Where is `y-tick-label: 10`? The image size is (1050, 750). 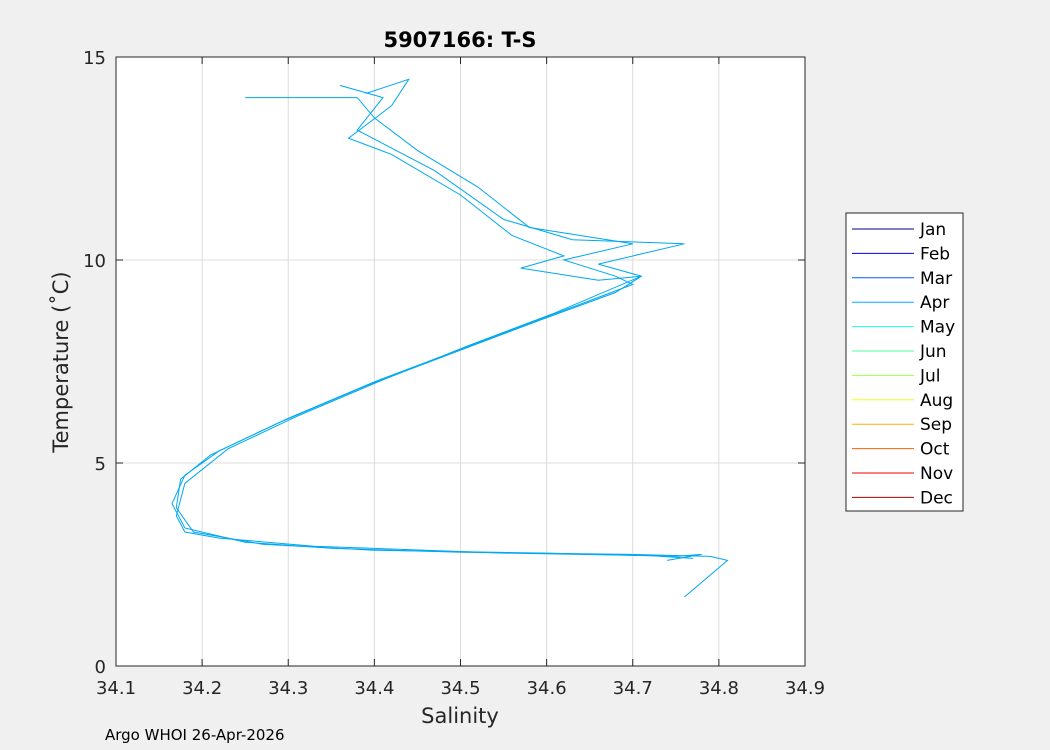
y-tick-label: 10 is located at coordinates (94, 261).